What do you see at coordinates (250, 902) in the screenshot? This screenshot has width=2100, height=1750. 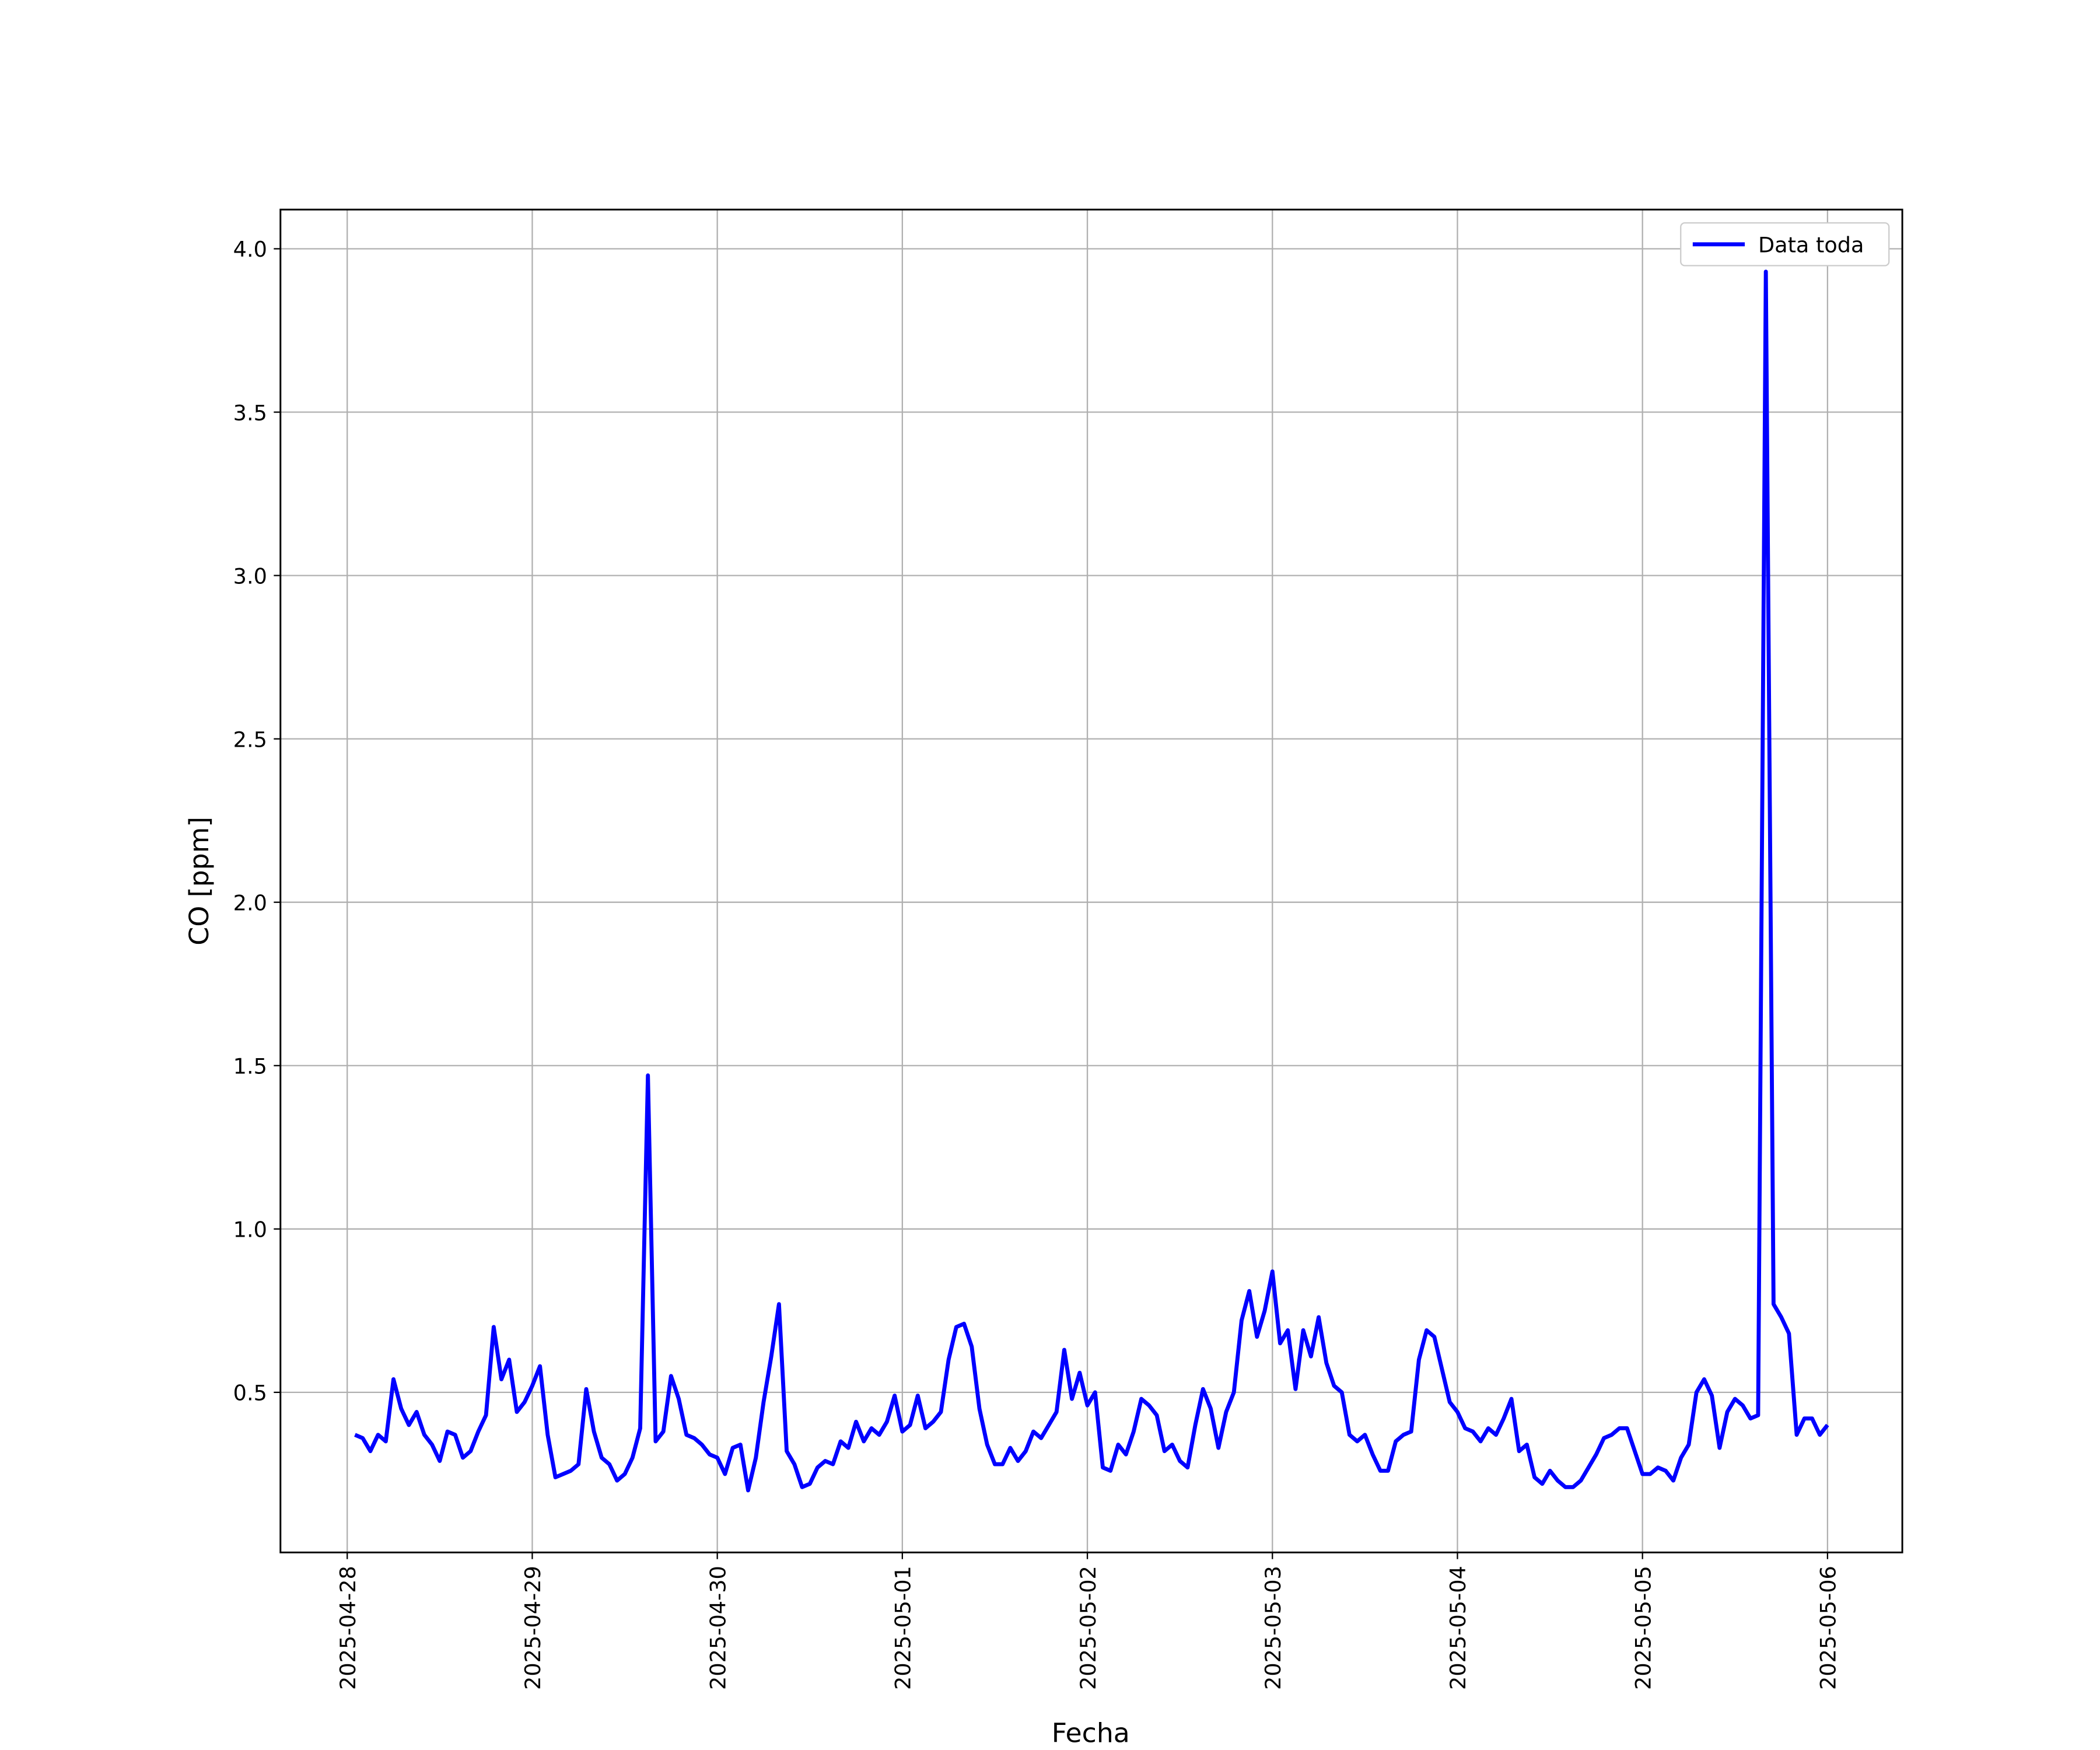 I see `y-tick-label: 2.0` at bounding box center [250, 902].